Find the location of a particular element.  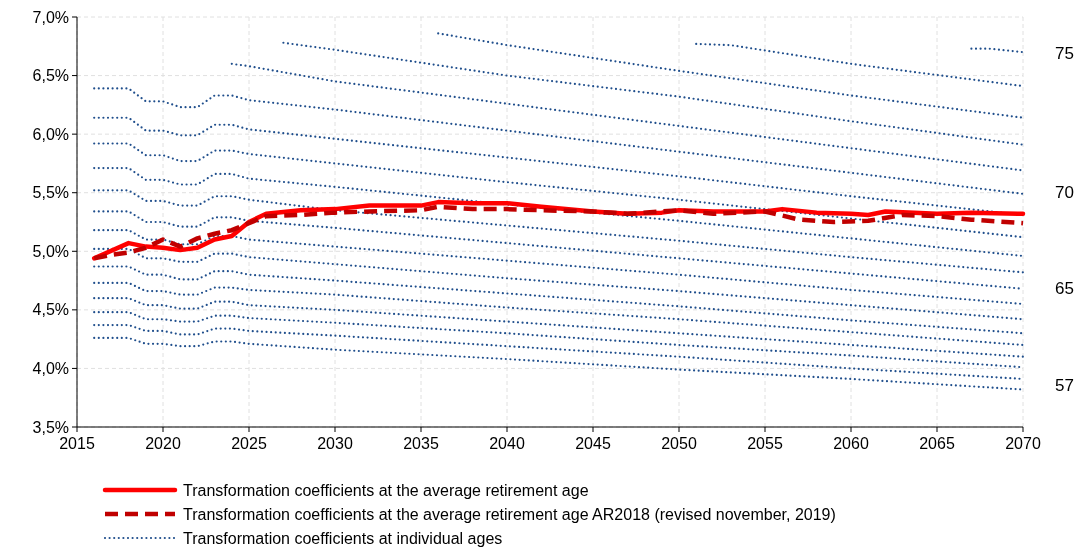

text: 70 is located at coordinates (1064, 192).